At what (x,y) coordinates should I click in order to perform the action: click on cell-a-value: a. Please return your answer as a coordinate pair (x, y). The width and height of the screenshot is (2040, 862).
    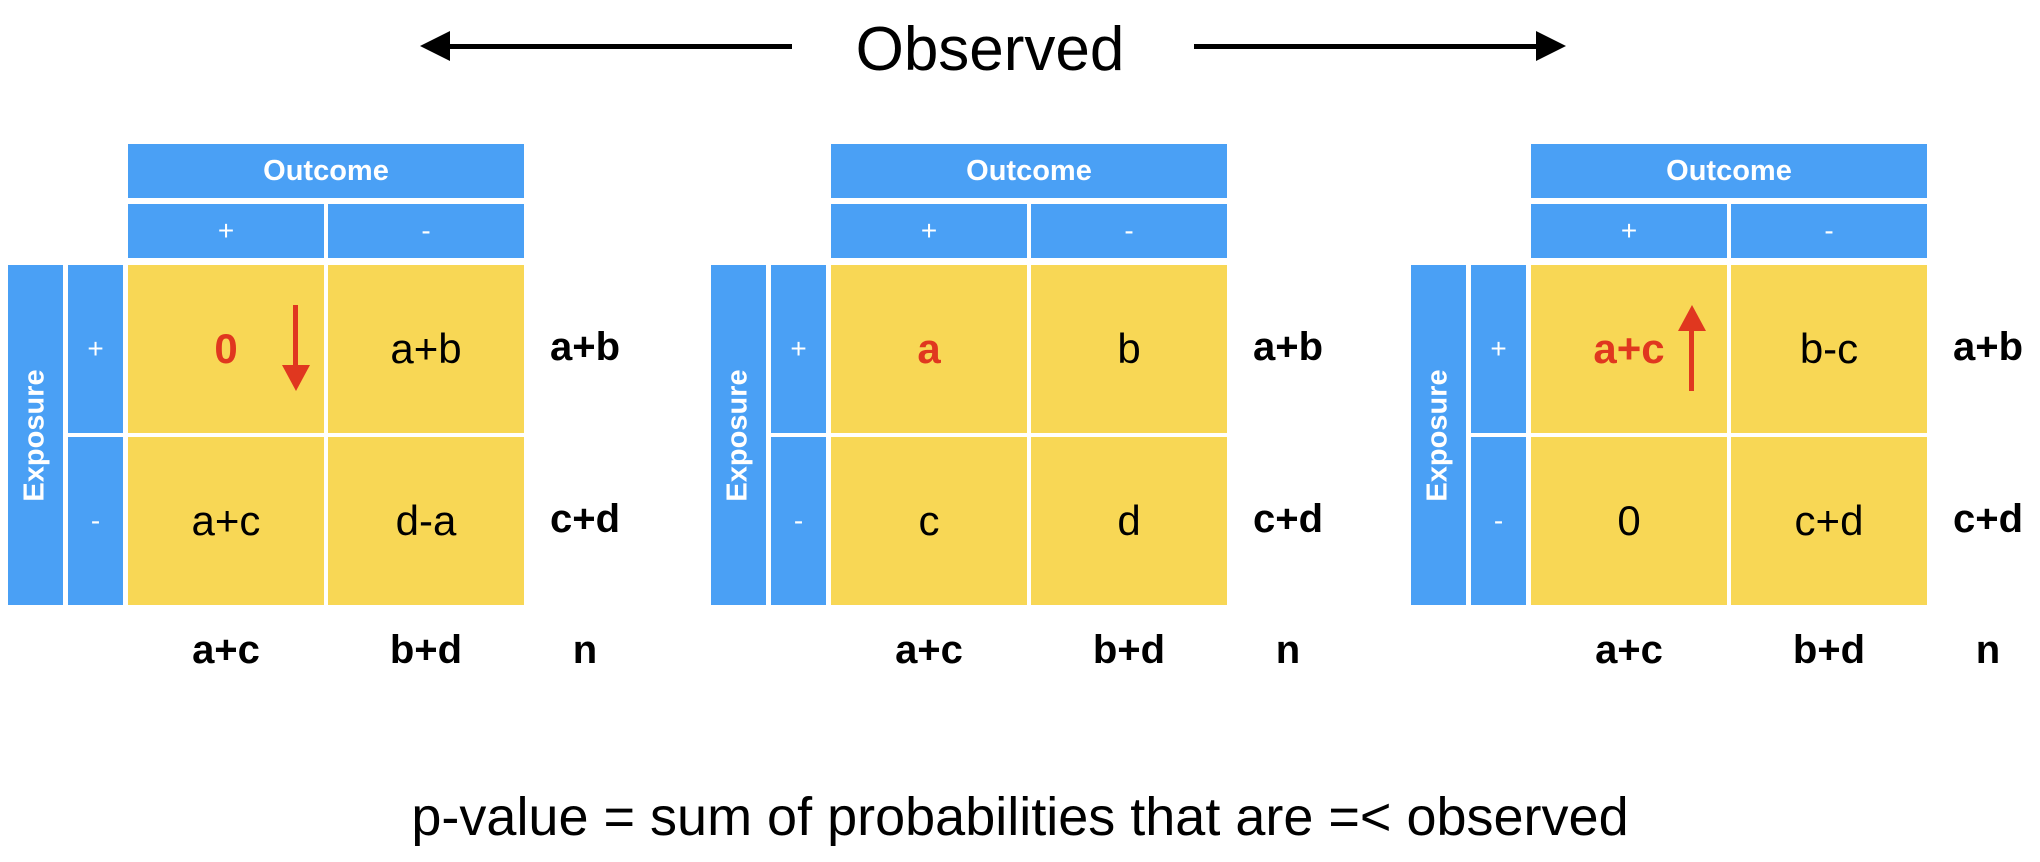
    Looking at the image, I should click on (929, 348).